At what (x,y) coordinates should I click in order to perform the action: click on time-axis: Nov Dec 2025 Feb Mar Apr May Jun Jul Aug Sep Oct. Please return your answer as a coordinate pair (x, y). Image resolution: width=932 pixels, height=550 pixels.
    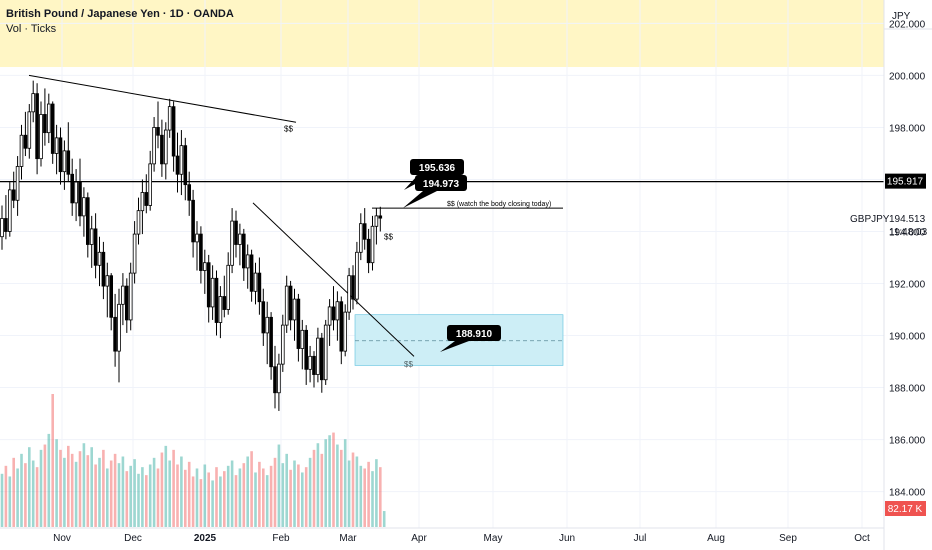
    Looking at the image, I should click on (442, 535).